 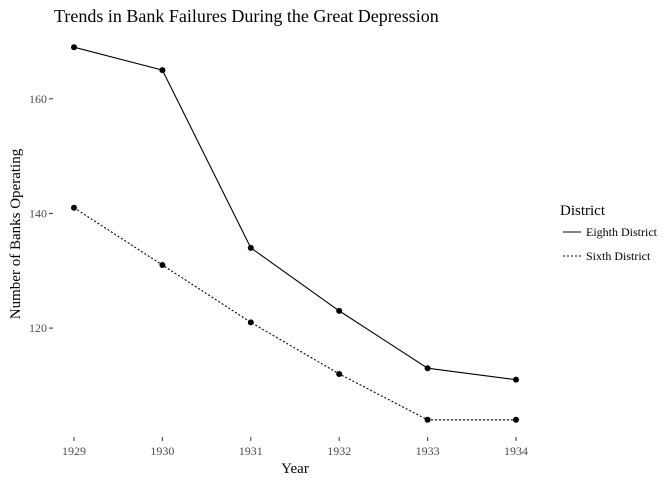 I want to click on x-axis-title: Year, so click(x=295, y=469).